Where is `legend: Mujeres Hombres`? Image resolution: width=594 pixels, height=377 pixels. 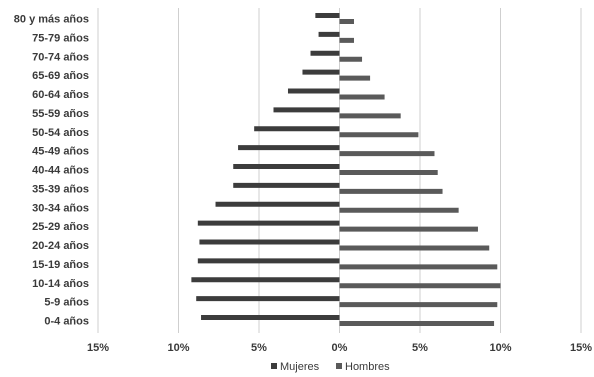
legend: Mujeres Hombres is located at coordinates (330, 367).